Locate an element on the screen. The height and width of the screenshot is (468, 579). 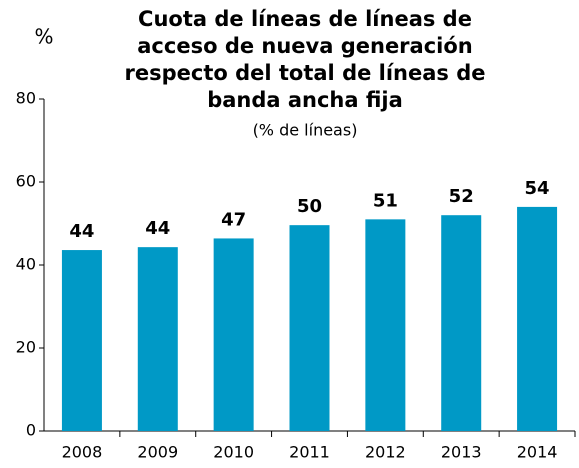
x-tick-label: 2010 is located at coordinates (233, 452).